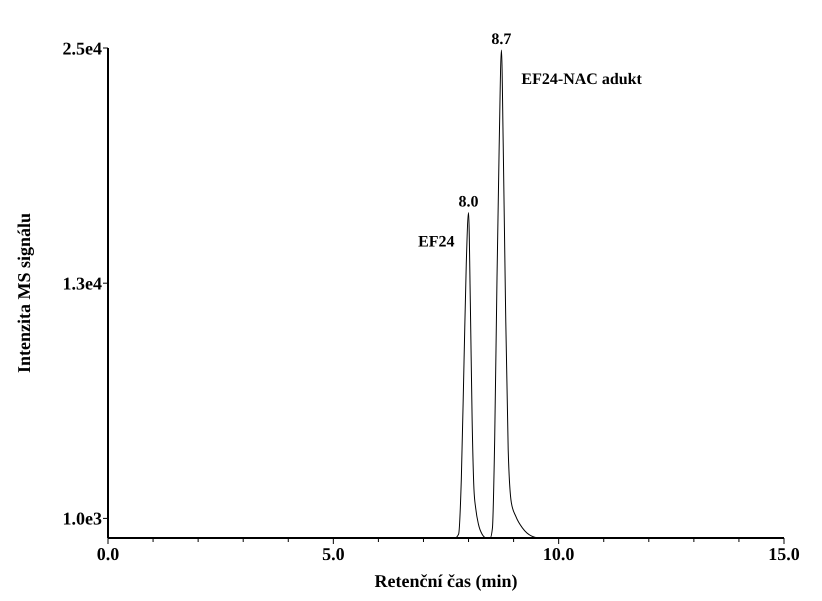 The image size is (822, 601). I want to click on y-tick-label: 1.0e3, so click(82, 518).